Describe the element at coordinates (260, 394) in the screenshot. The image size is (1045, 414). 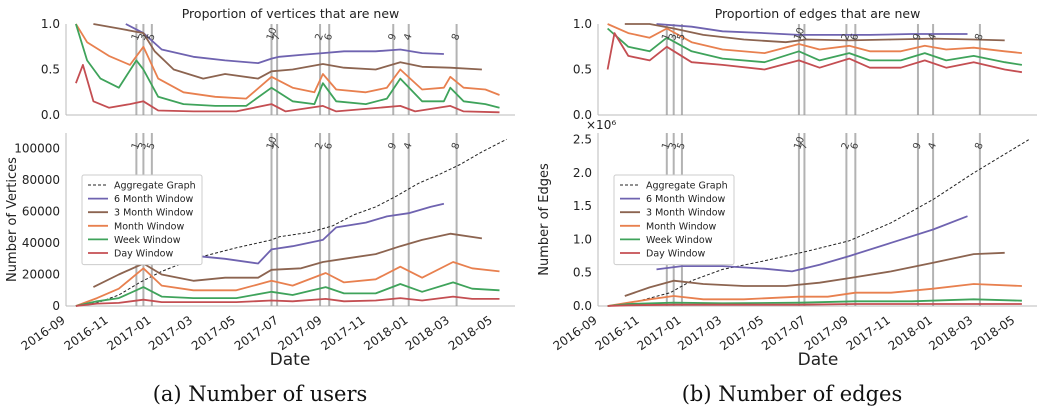
I see `caption-a: (a) Number of users` at that location.